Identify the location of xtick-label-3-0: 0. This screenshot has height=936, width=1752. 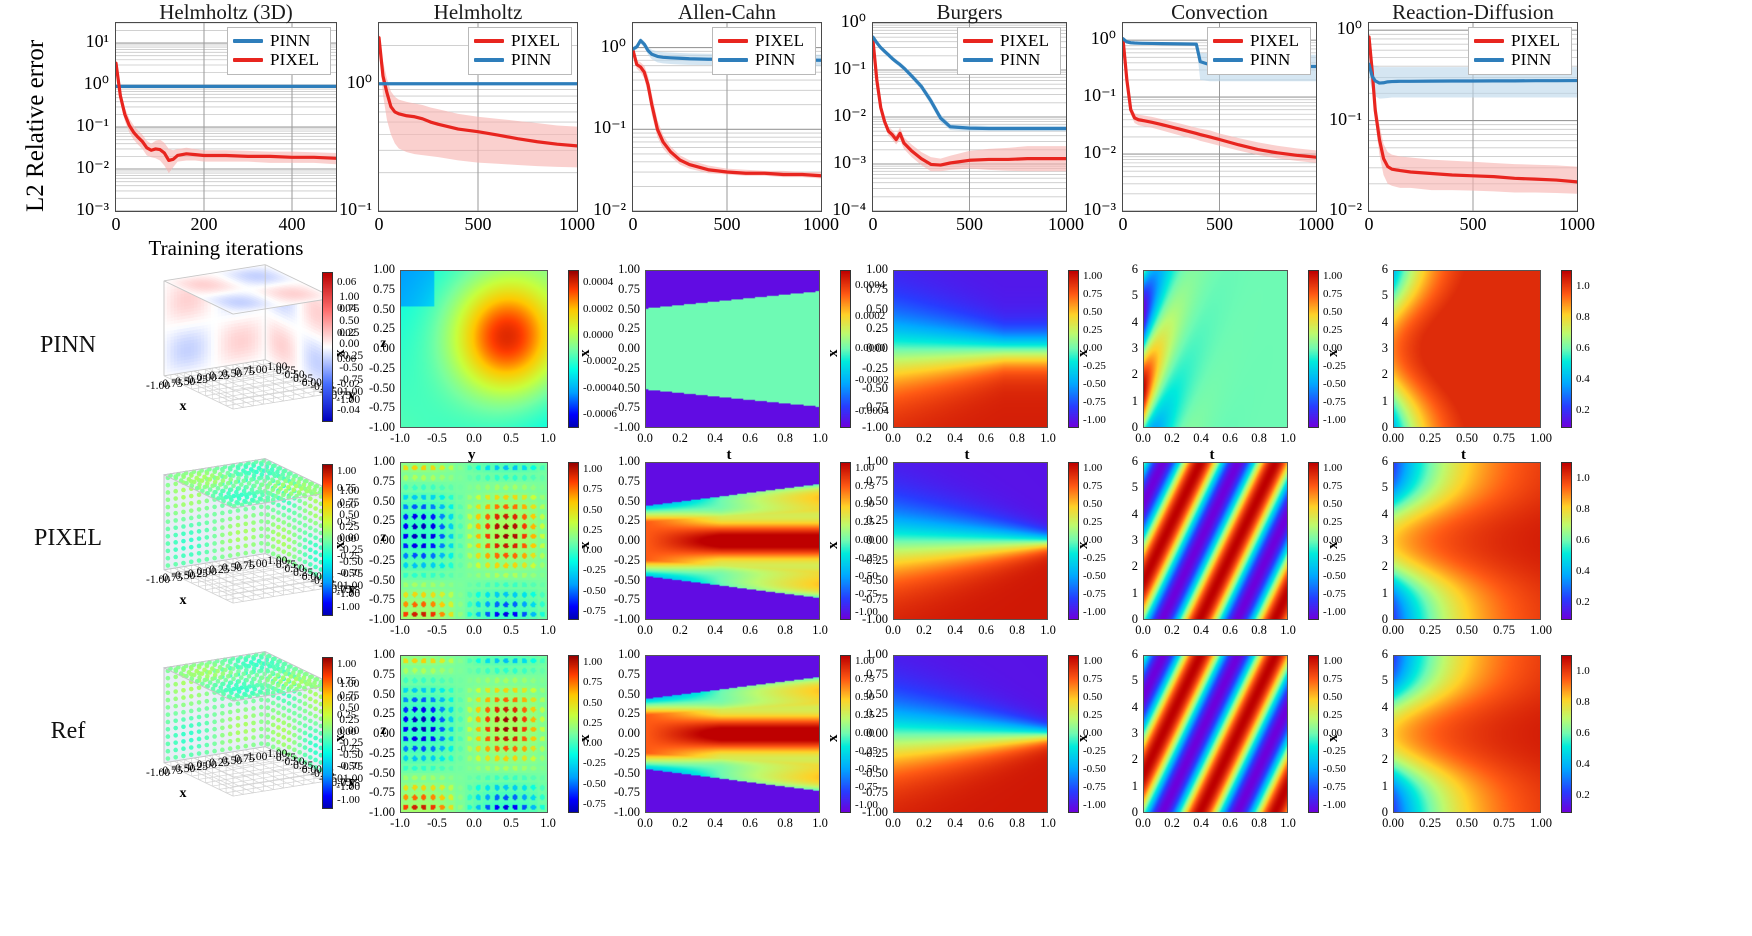
(633, 224).